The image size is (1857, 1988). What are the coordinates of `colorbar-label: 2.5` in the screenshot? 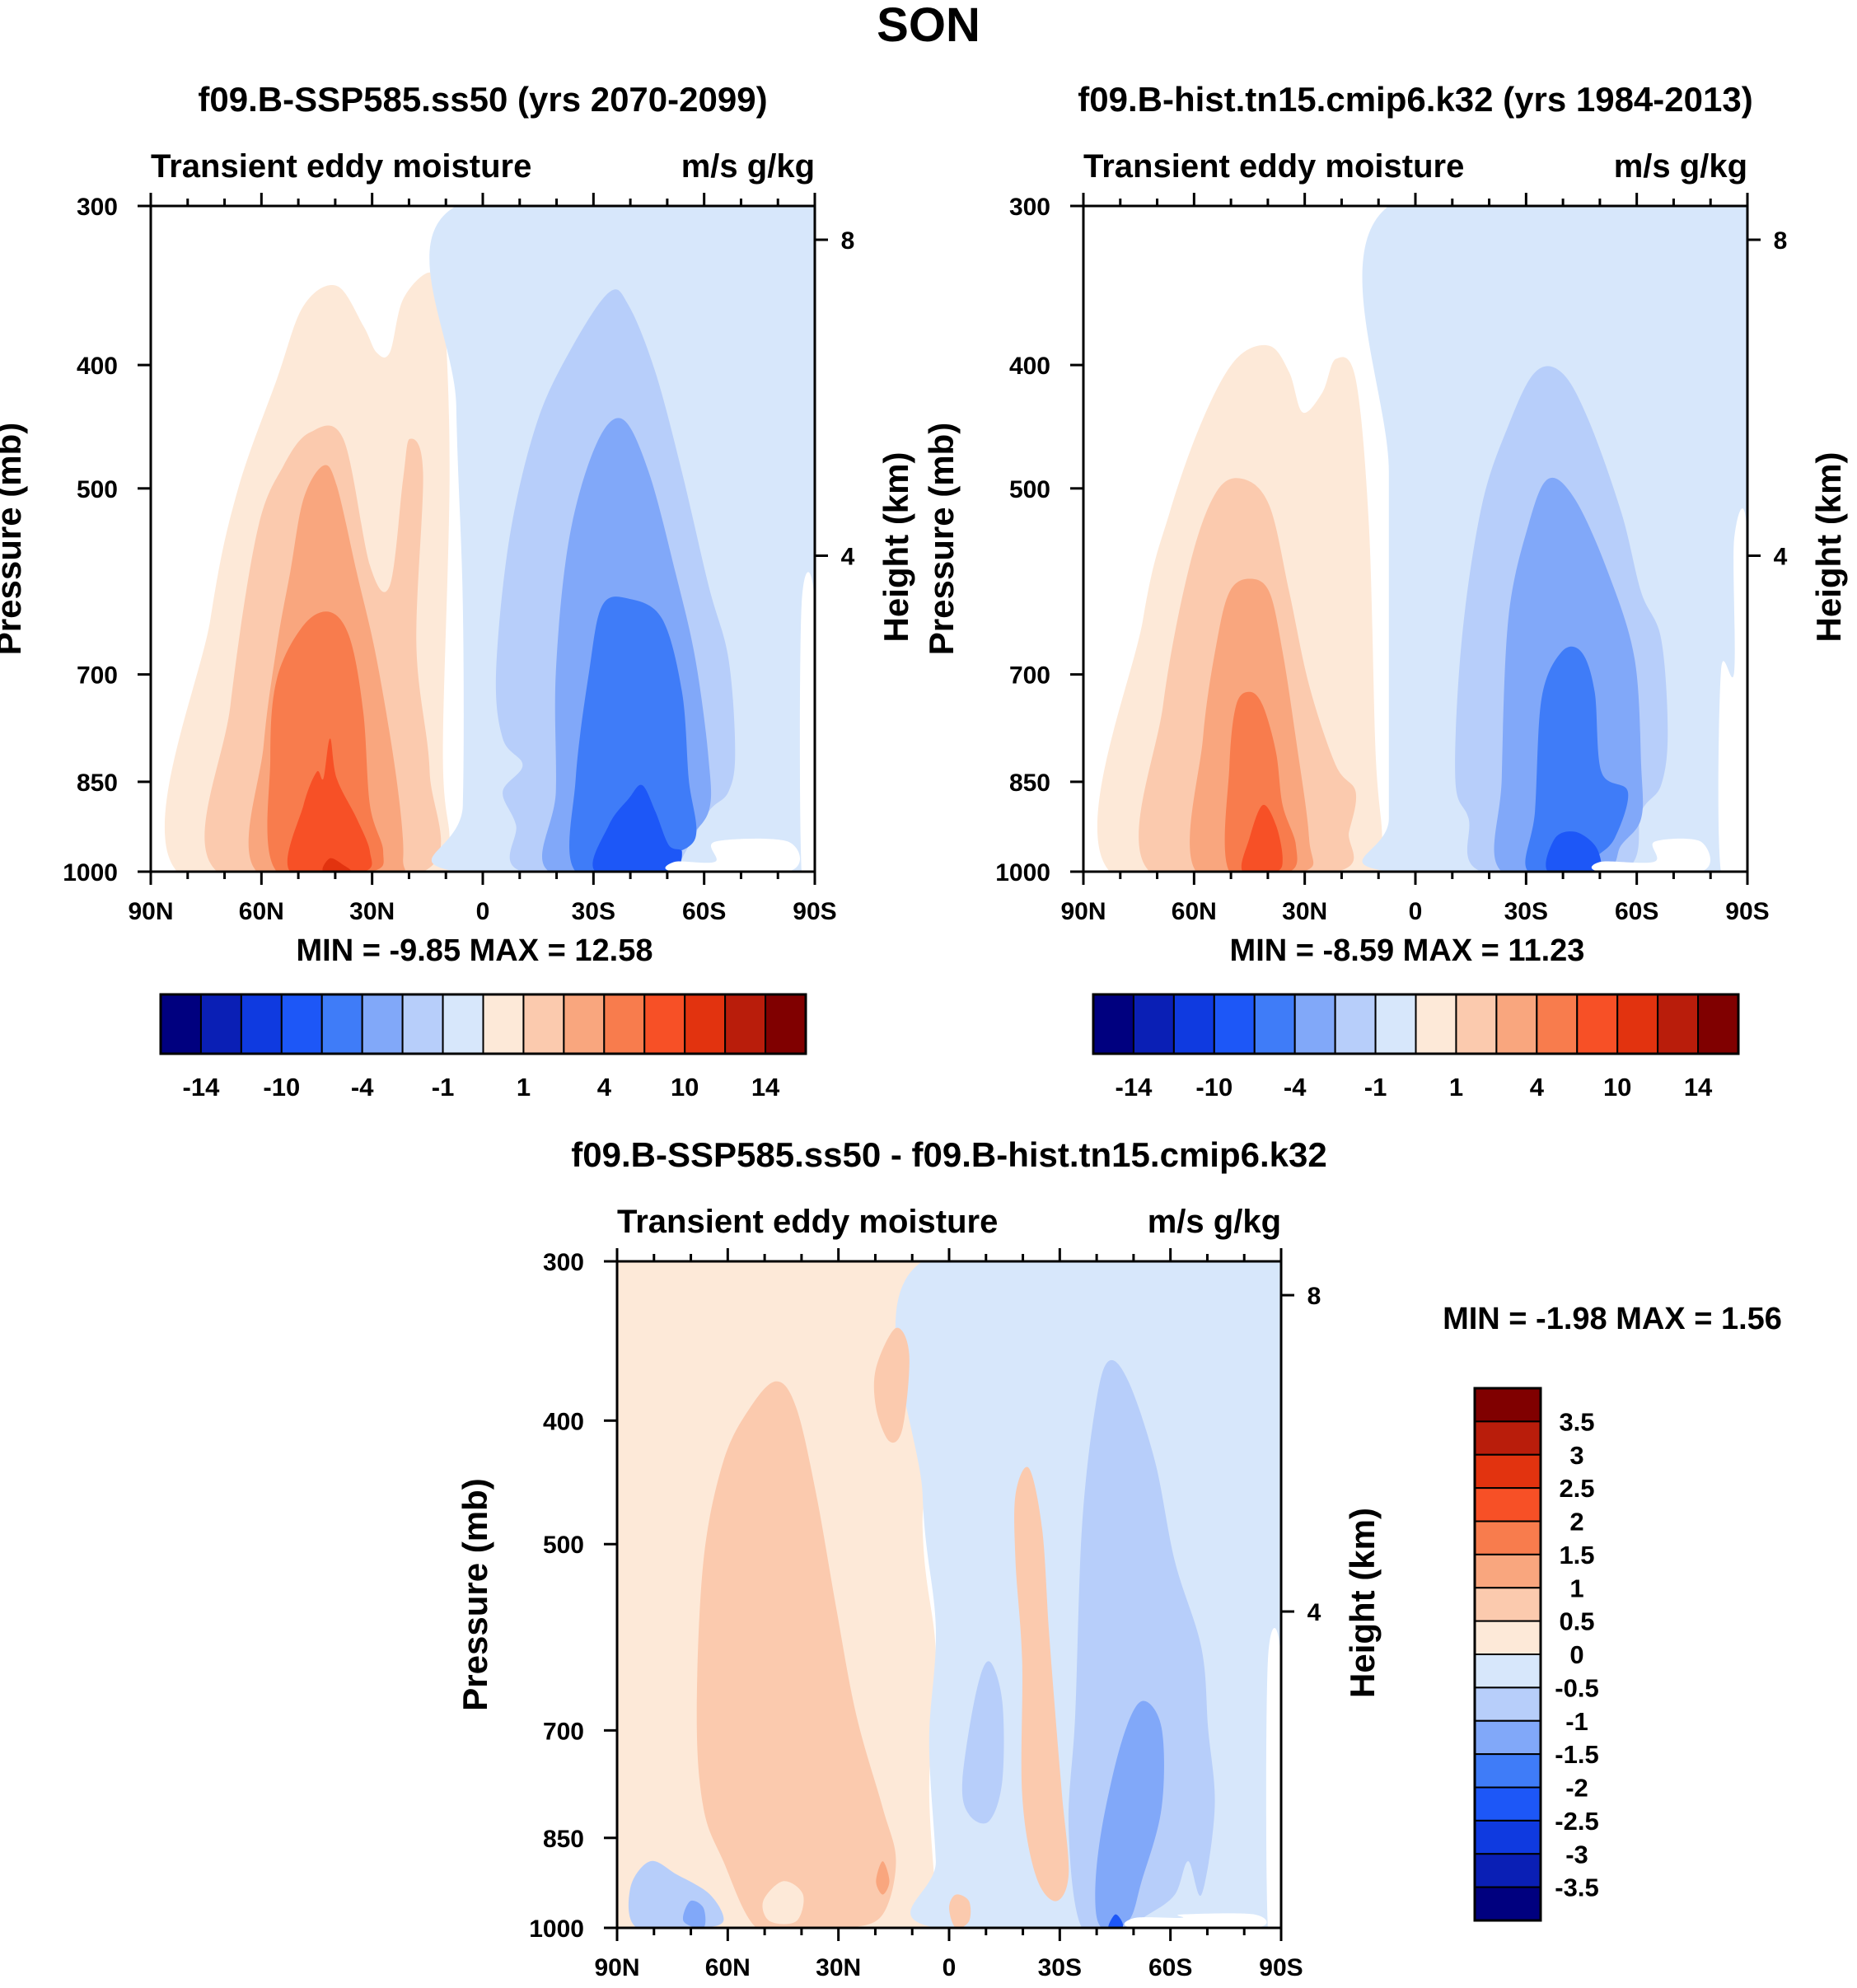 It's located at (1577, 1488).